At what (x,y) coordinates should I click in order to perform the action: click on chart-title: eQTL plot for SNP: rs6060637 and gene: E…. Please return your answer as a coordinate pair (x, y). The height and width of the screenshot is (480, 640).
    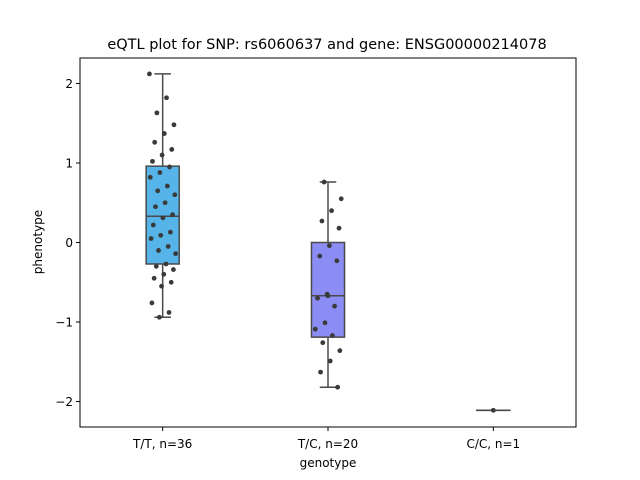
    Looking at the image, I should click on (326, 45).